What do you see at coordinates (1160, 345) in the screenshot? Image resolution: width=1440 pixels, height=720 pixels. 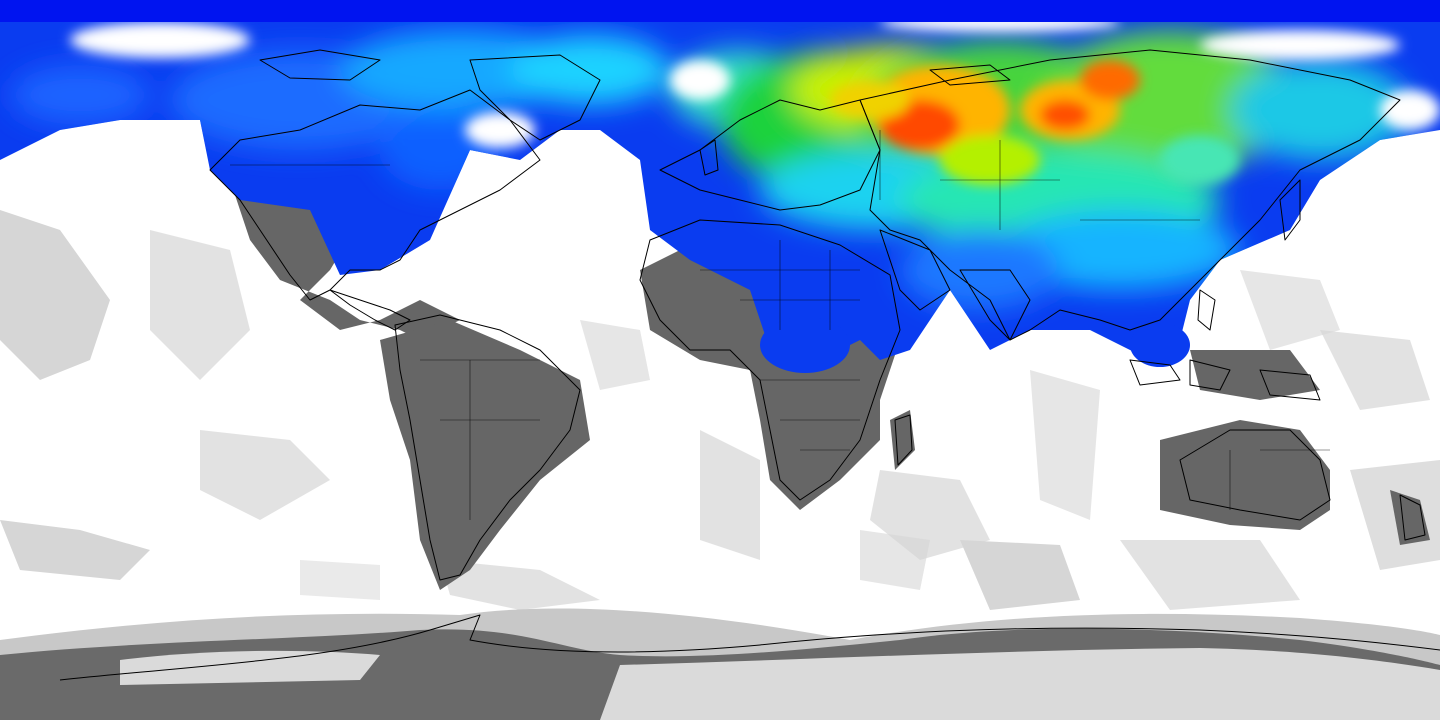 I see `south-china-sea-patch` at bounding box center [1160, 345].